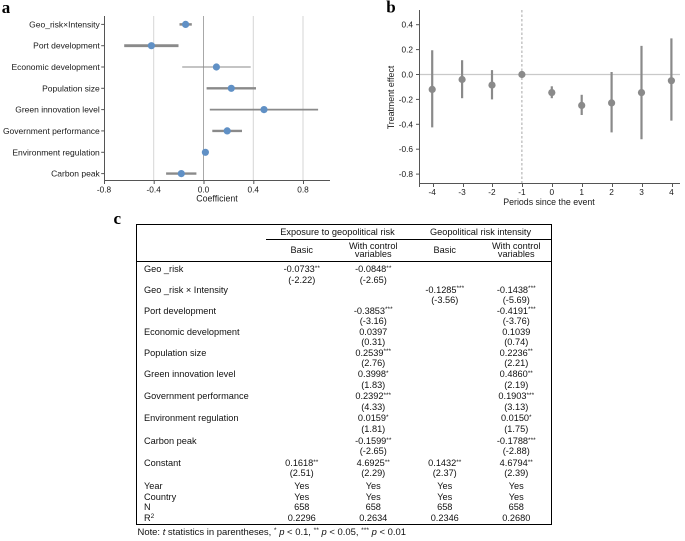  Describe the element at coordinates (55, 67) in the screenshot. I see `svg-text: Economic development` at that location.